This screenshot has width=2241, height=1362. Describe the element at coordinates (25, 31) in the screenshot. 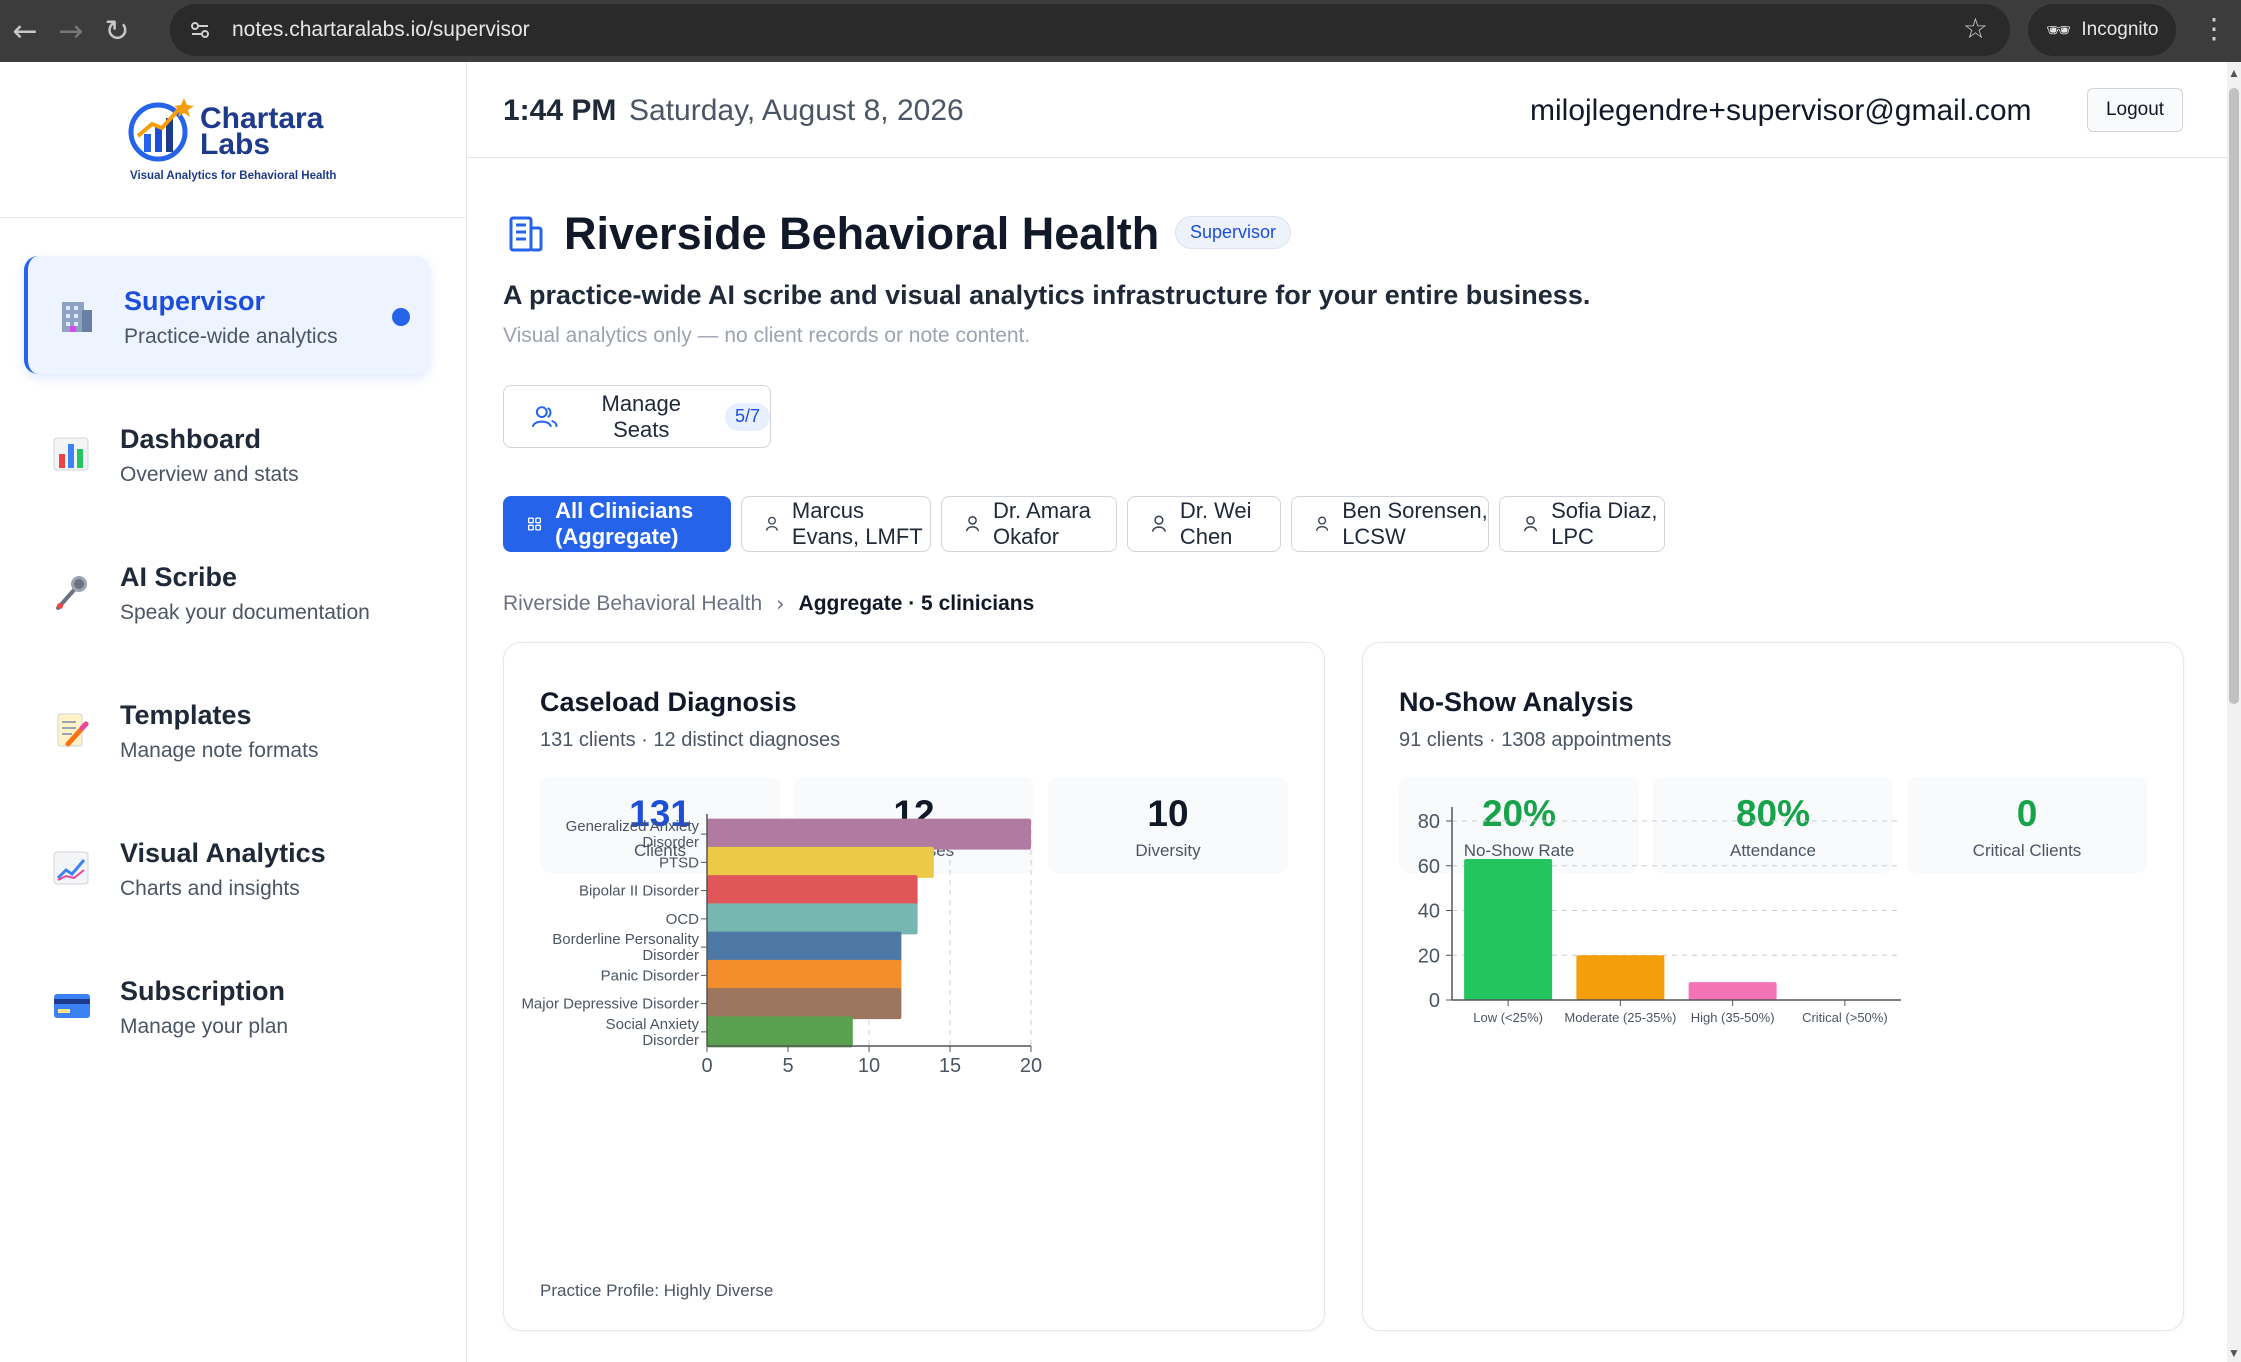

I see `back-arrow-icon: ←` at that location.